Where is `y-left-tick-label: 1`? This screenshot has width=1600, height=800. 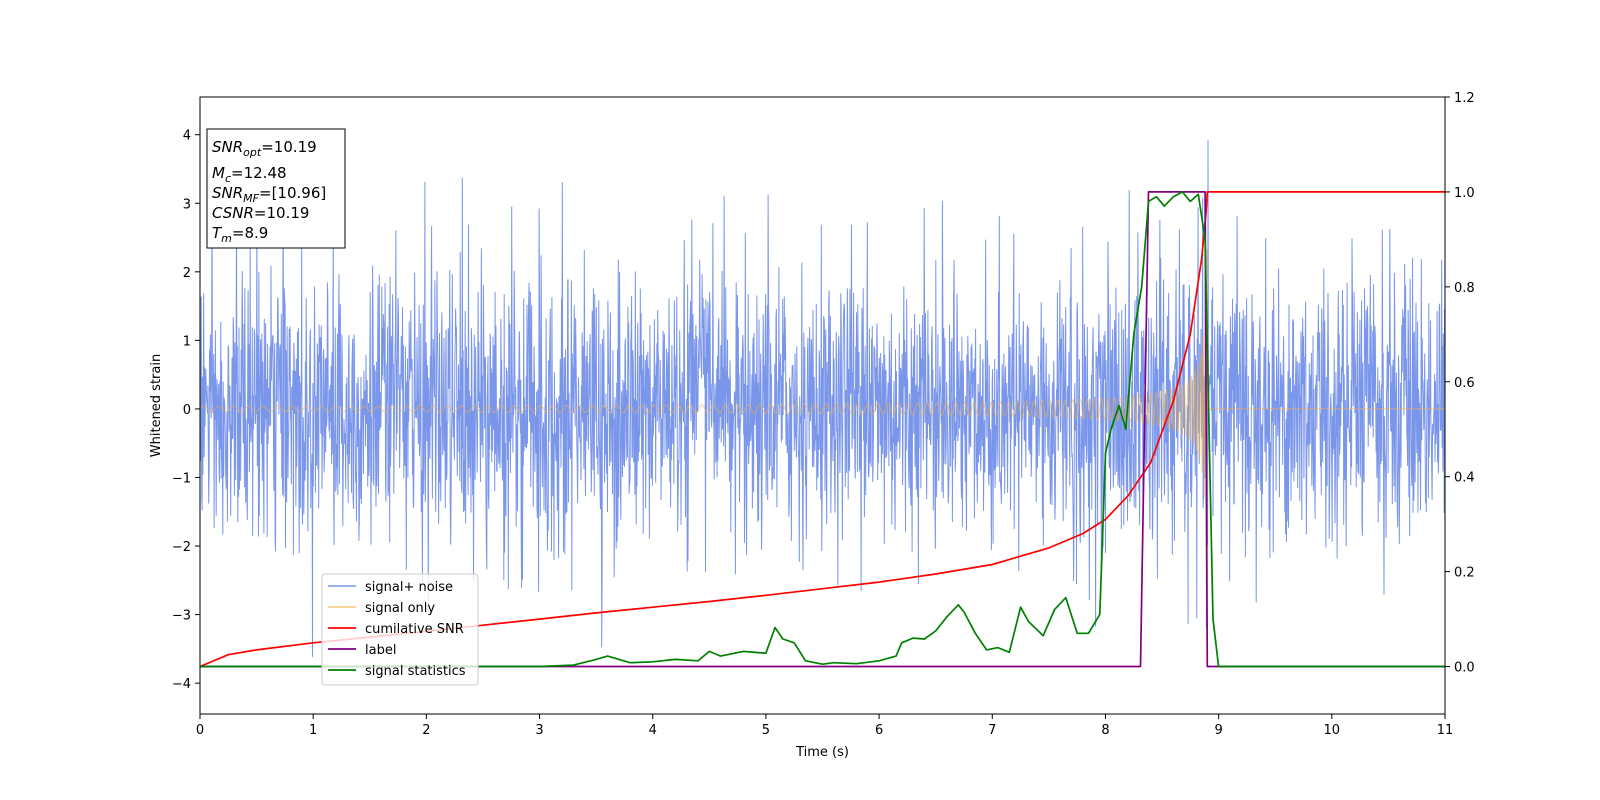
y-left-tick-label: 1 is located at coordinates (187, 341).